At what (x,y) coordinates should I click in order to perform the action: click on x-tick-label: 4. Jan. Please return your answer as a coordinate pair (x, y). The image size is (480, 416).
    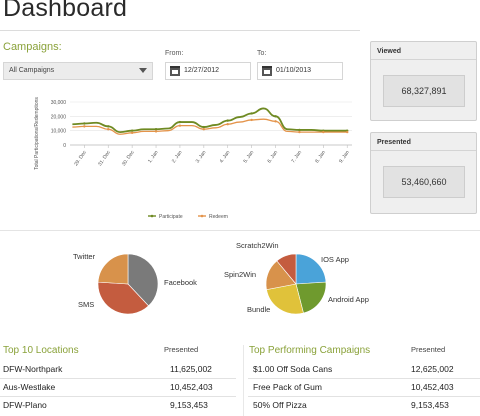
    Looking at the image, I should click on (225, 157).